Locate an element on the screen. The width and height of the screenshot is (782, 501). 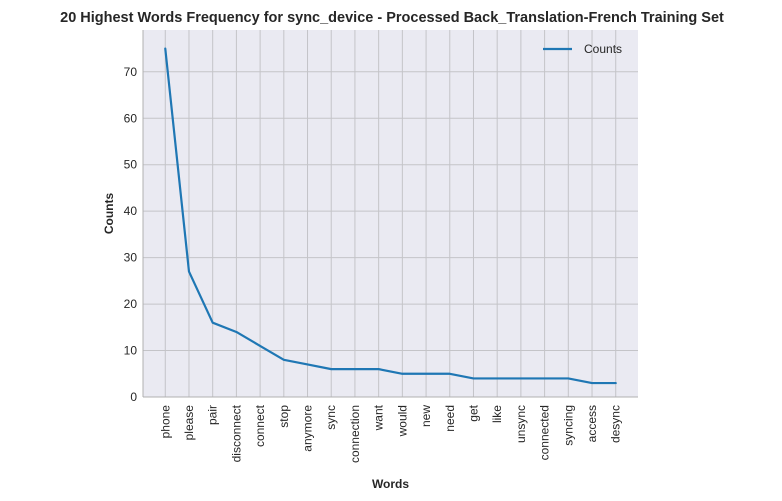
legend-label: Counts is located at coordinates (603, 49).